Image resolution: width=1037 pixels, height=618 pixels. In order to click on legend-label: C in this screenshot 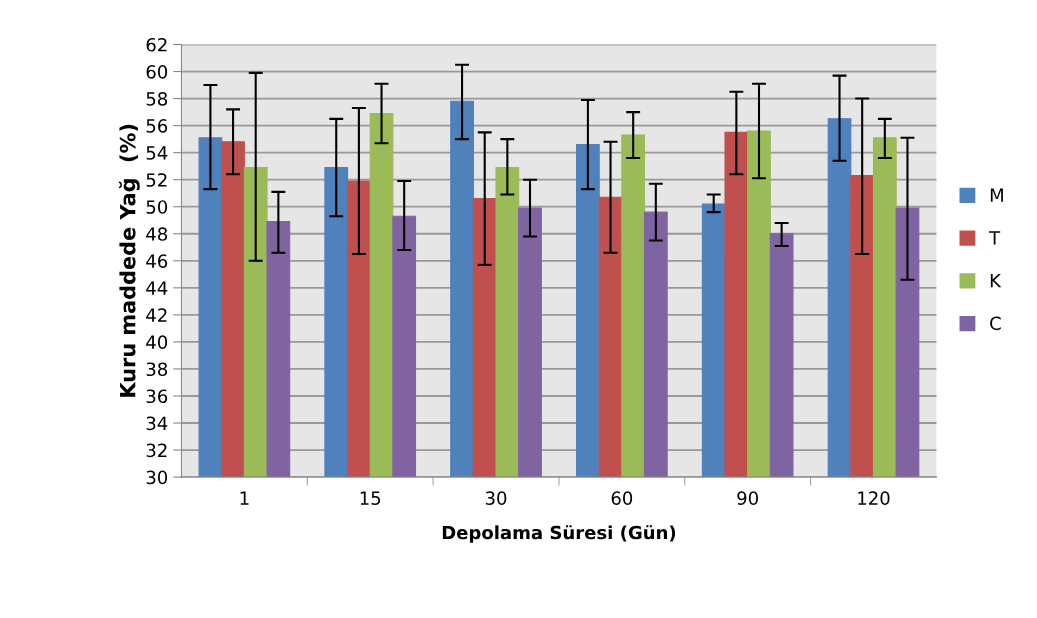, I will do `click(995, 323)`.